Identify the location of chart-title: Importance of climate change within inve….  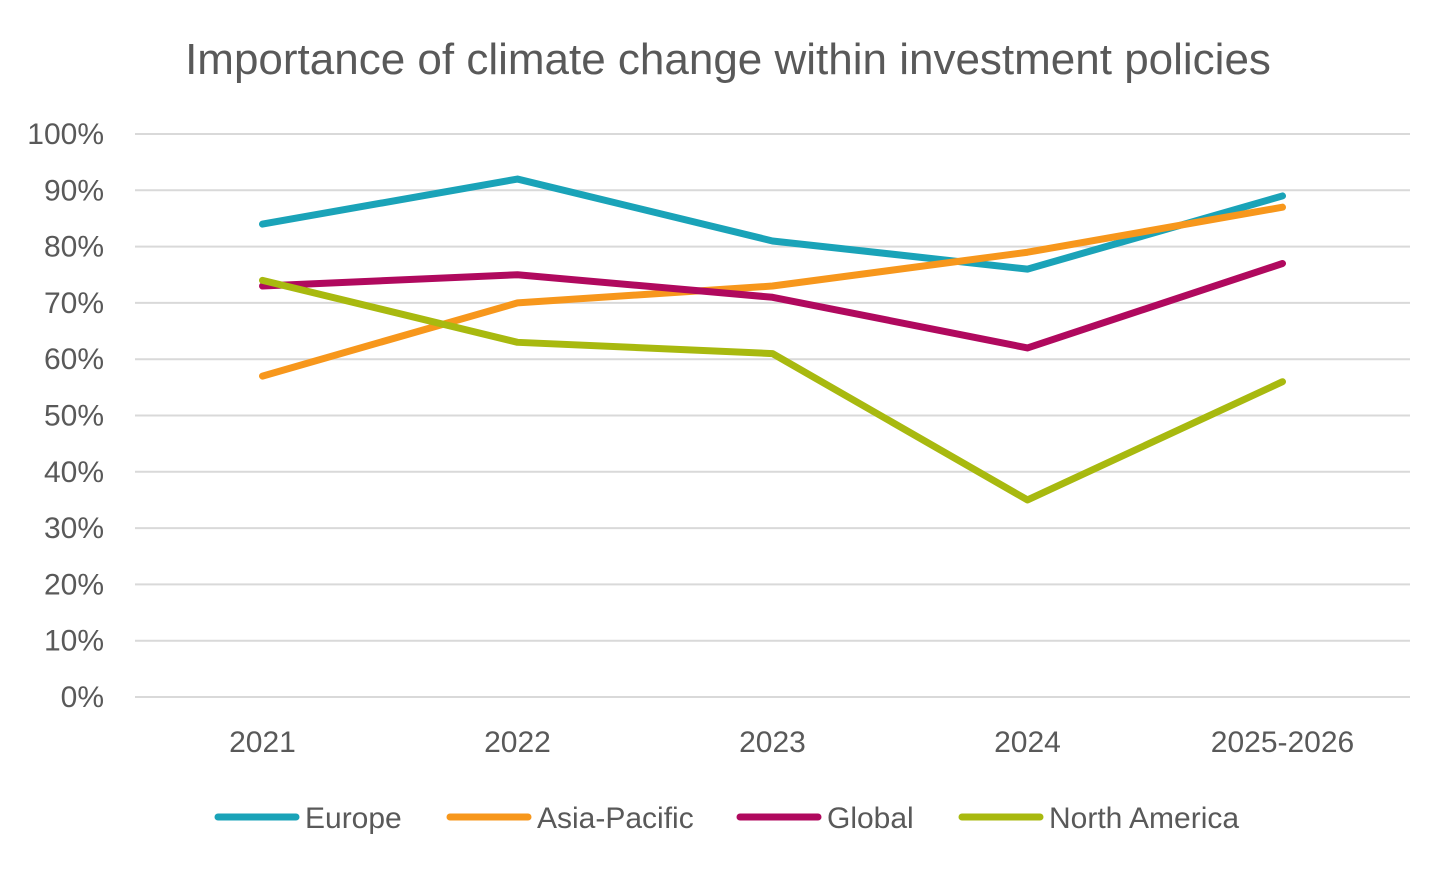
(728, 59).